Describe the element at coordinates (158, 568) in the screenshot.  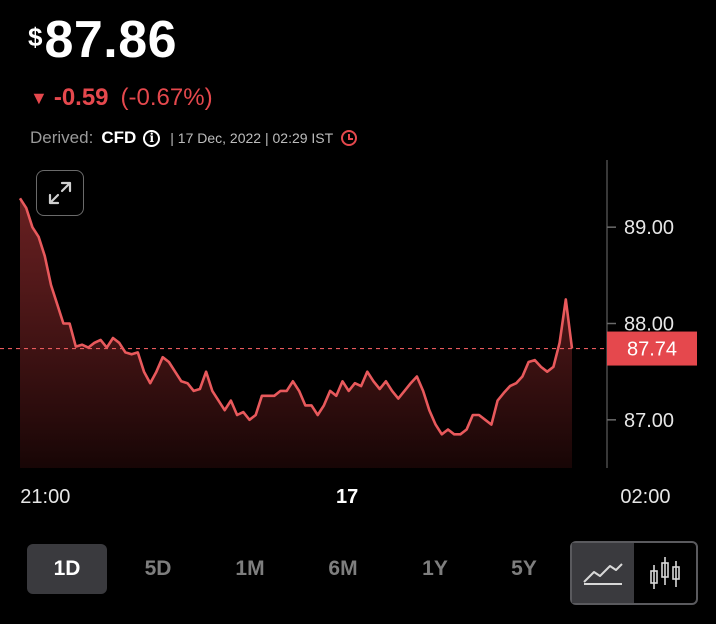
I see `timeframe-5d: 5D` at that location.